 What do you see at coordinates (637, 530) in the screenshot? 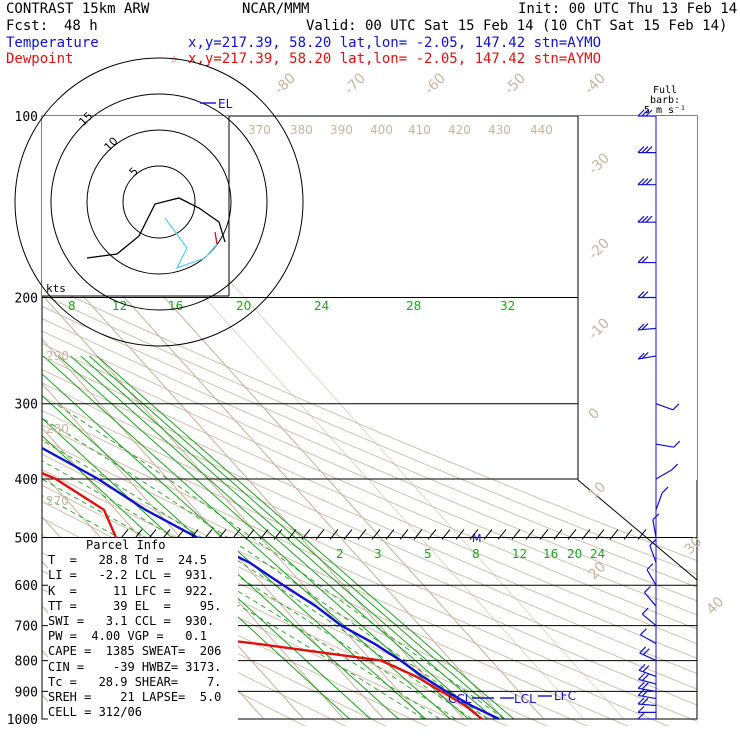
I see `inner-border-diagonal` at bounding box center [637, 530].